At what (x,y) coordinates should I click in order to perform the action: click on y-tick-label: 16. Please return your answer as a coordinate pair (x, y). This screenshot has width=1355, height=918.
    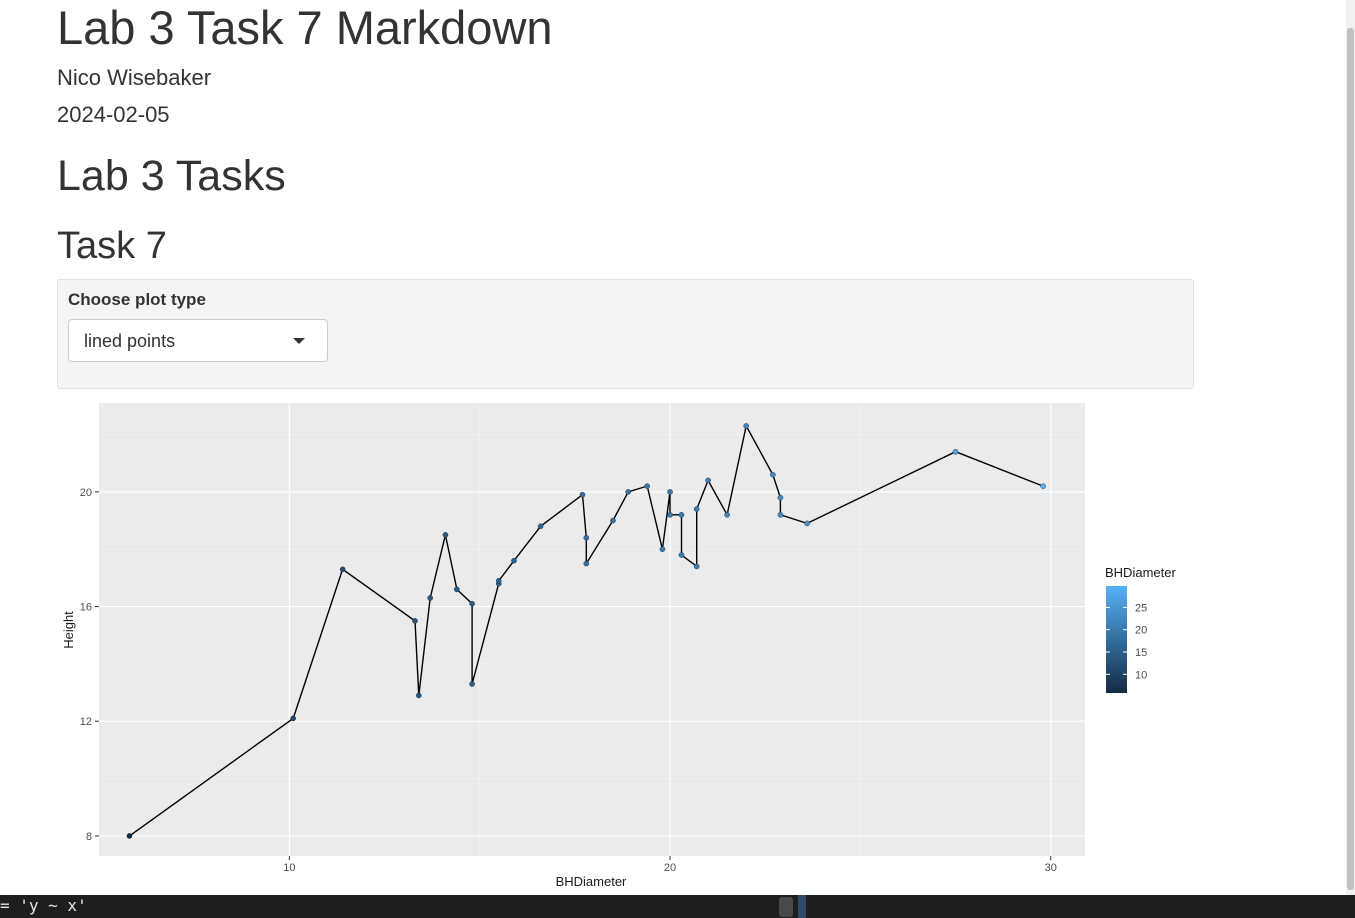
    Looking at the image, I should click on (86, 608).